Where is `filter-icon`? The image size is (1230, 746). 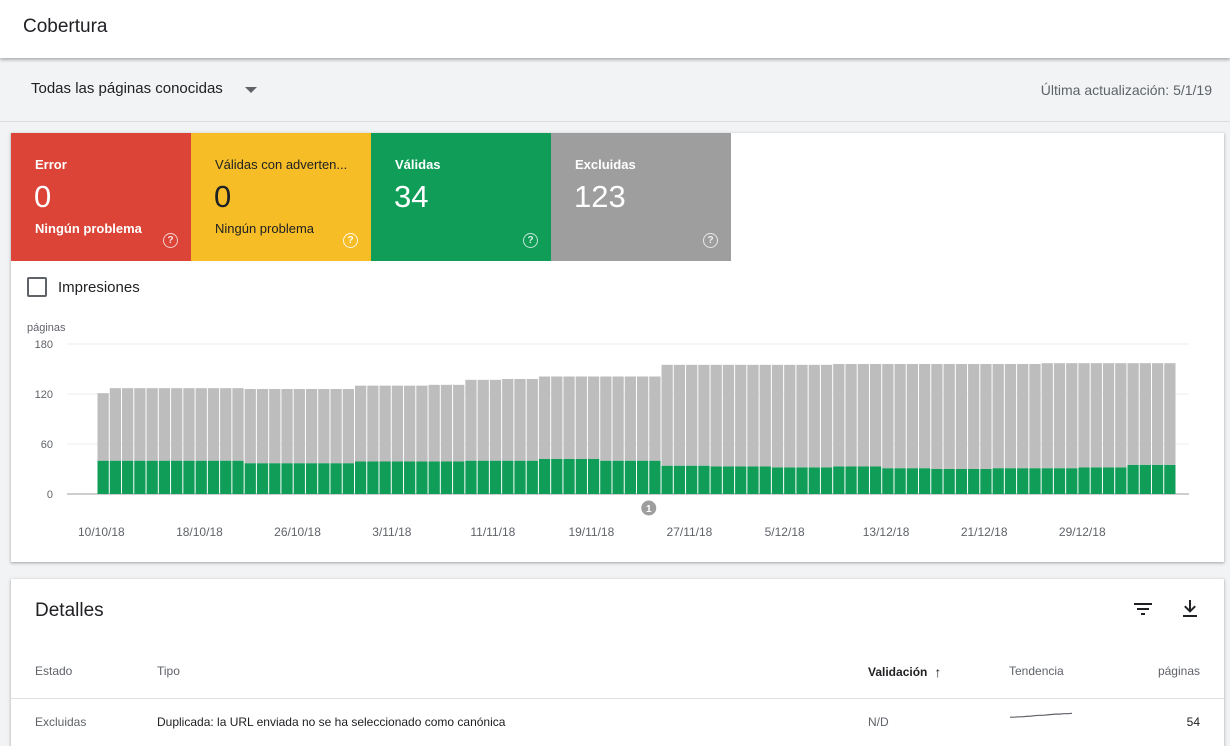 filter-icon is located at coordinates (1143, 609).